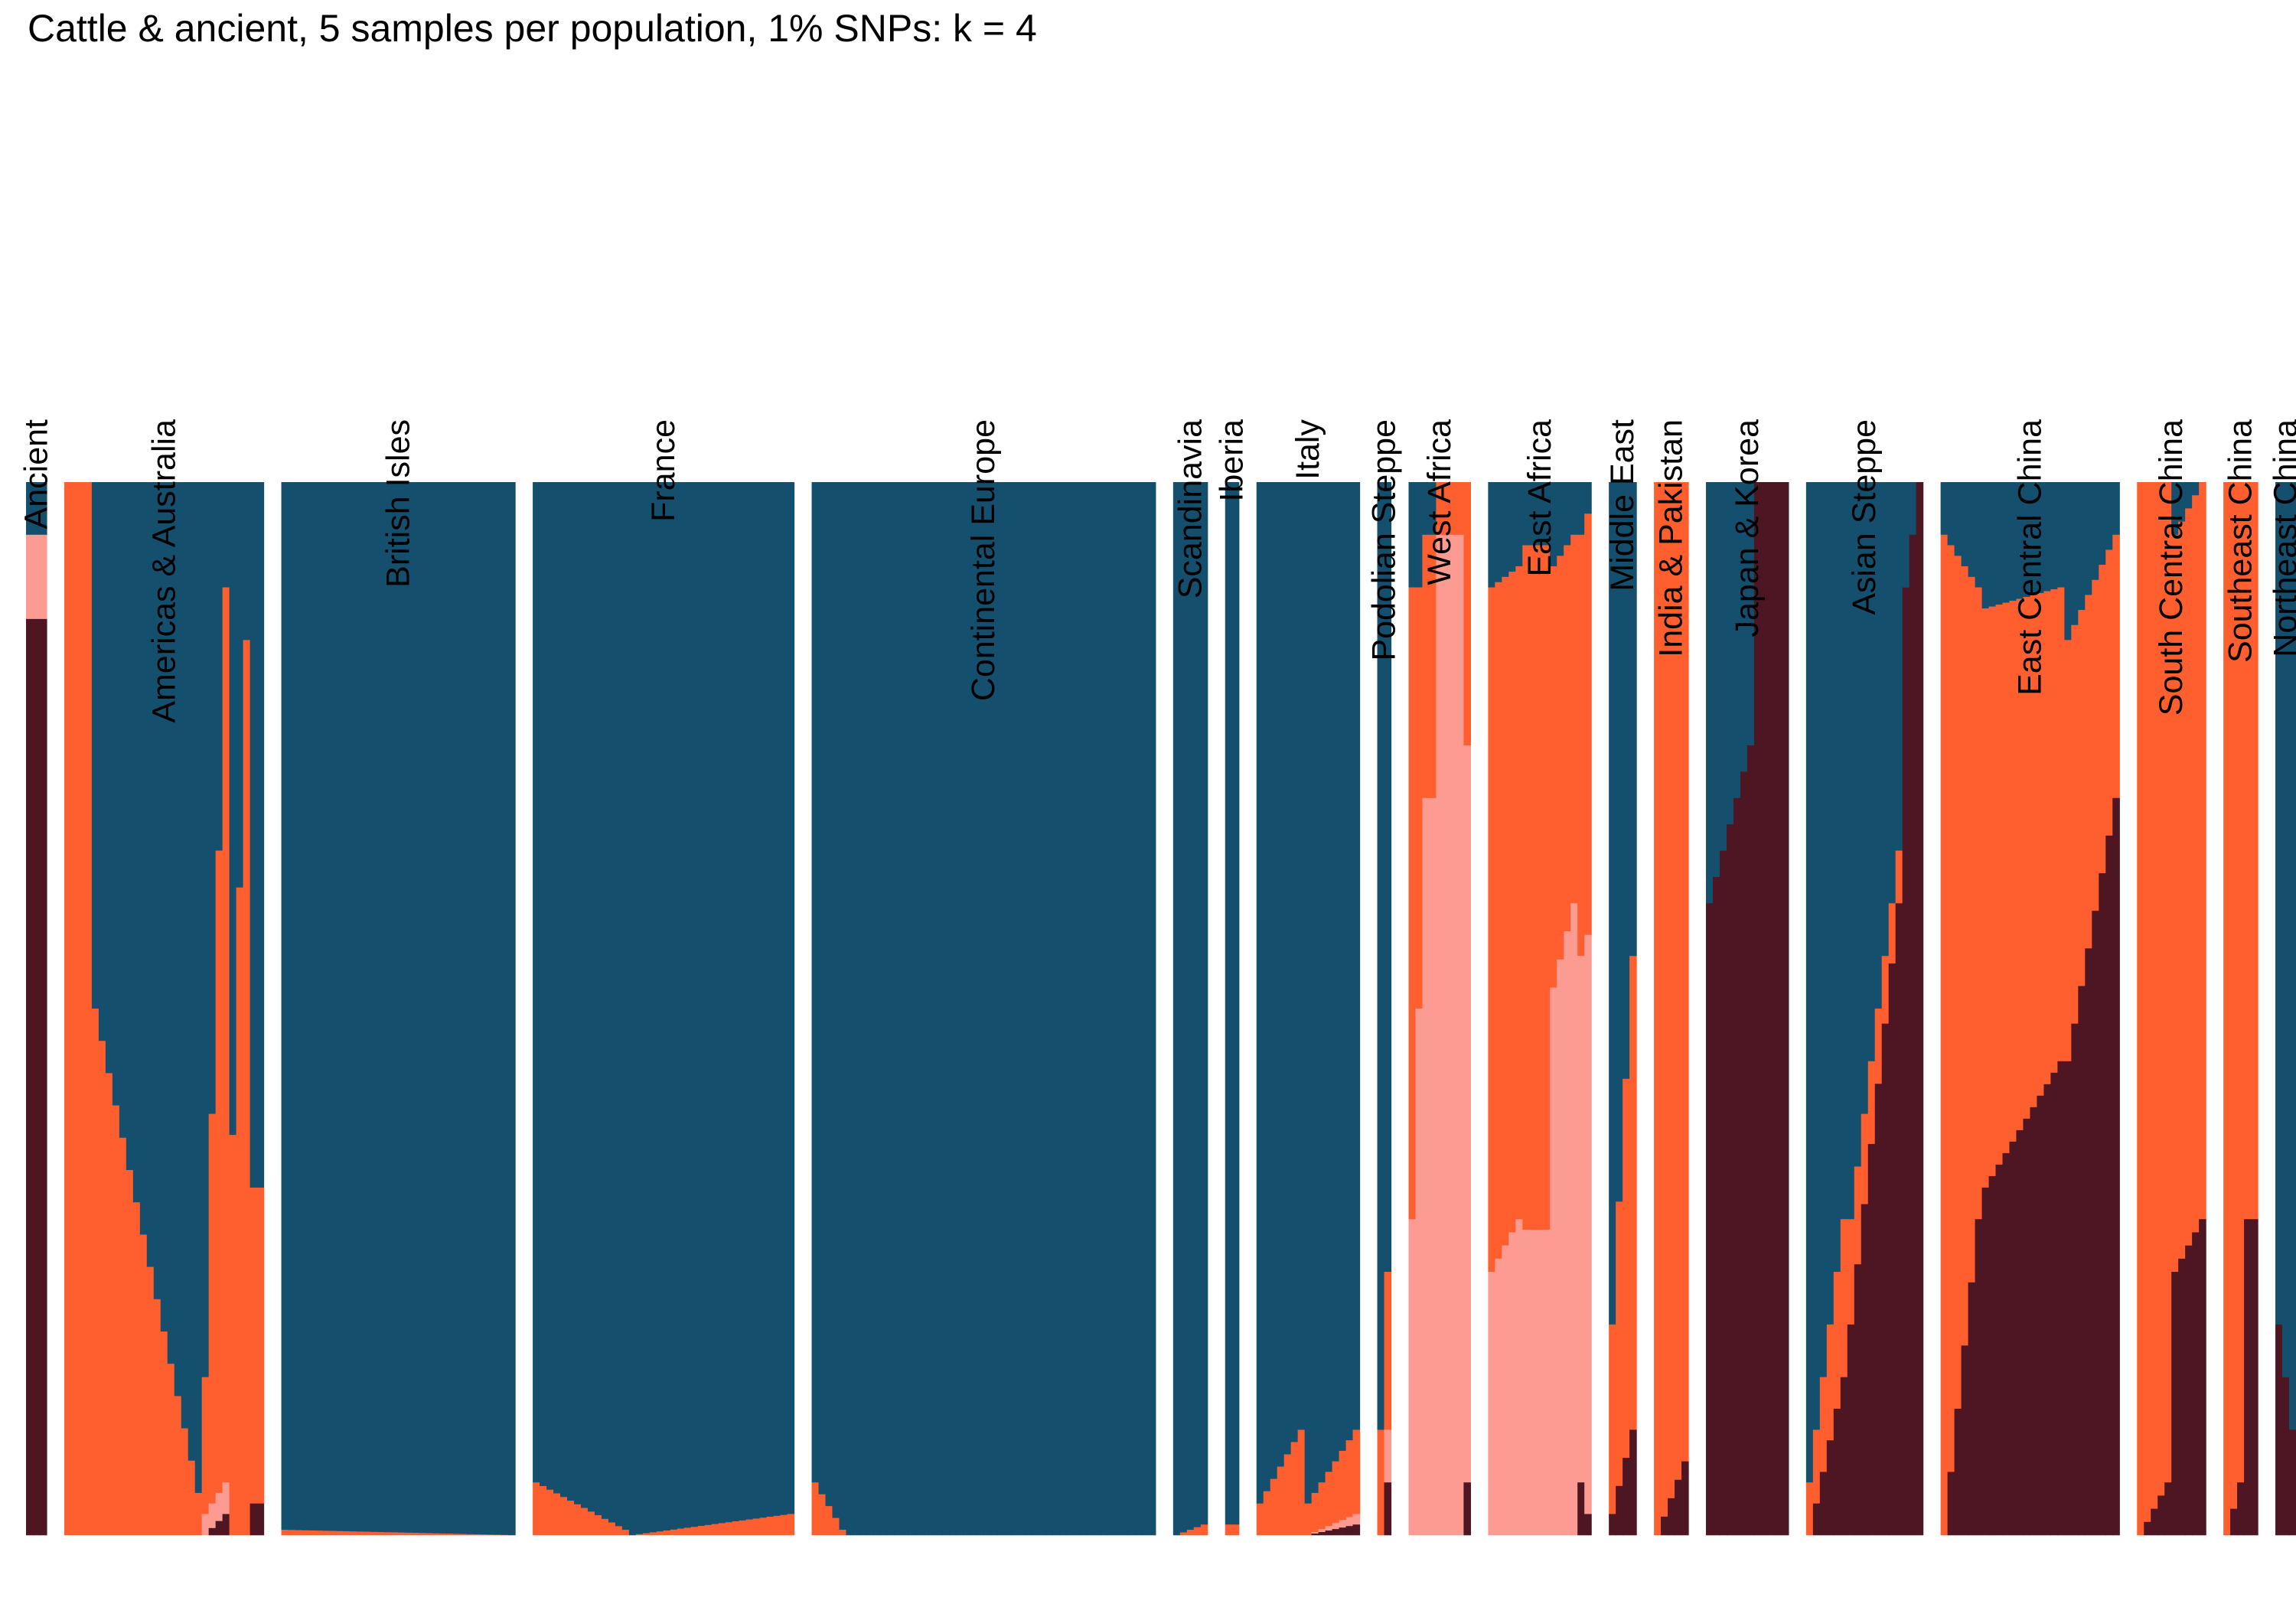  I want to click on population-label: Podolian Steppe, so click(1384, 540).